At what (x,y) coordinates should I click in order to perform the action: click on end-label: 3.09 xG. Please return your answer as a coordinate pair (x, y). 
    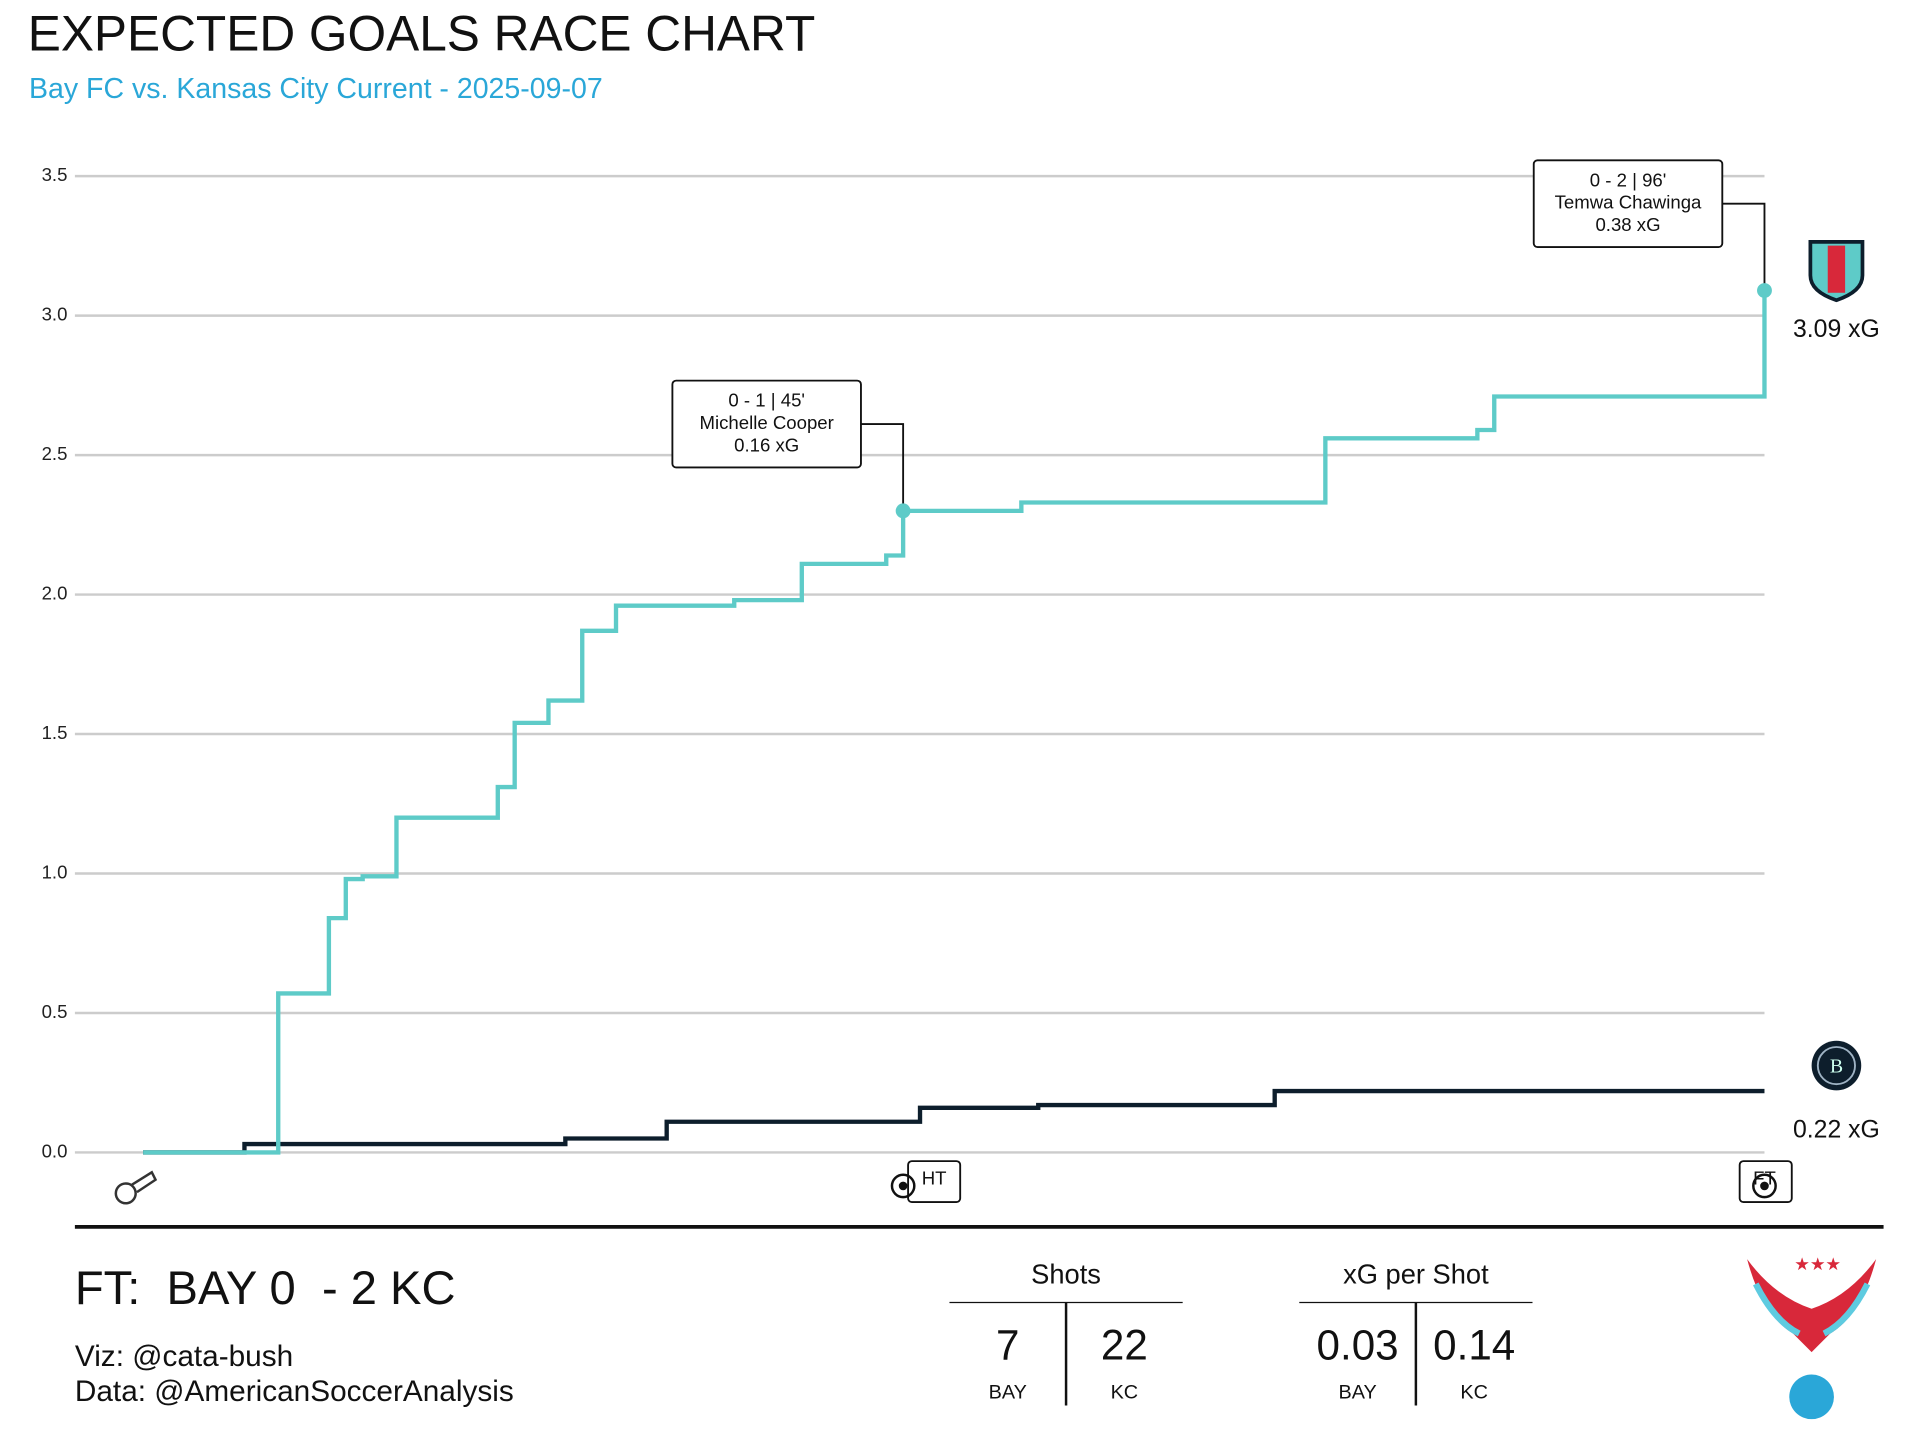
    Looking at the image, I should click on (1836, 329).